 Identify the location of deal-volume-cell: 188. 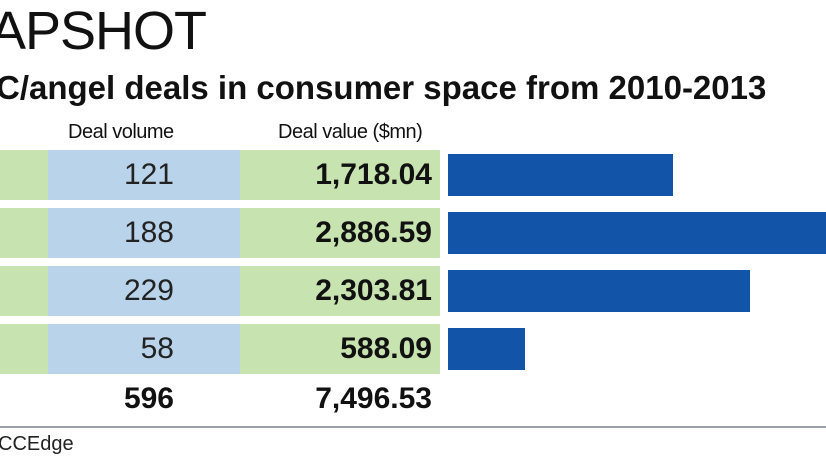
(144, 233).